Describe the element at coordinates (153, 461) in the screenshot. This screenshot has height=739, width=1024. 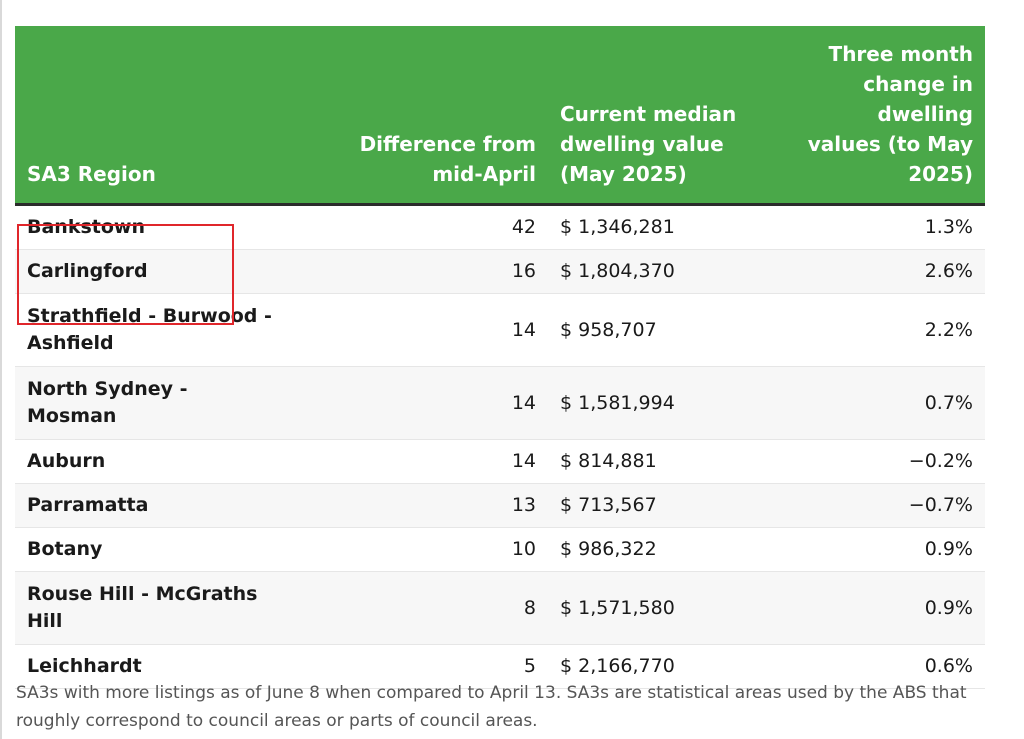
I see `cell-region: Auburn` at that location.